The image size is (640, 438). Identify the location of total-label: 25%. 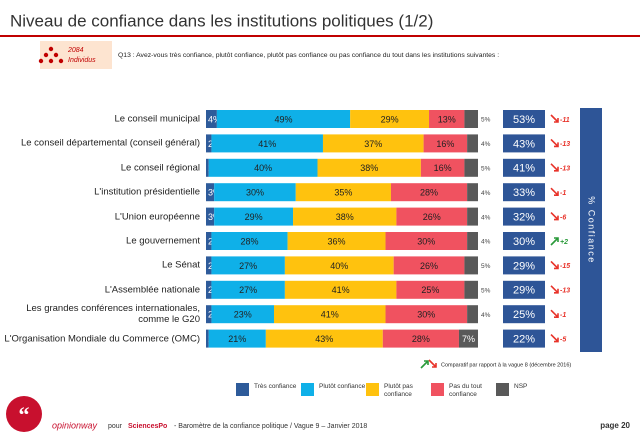
(524, 315).